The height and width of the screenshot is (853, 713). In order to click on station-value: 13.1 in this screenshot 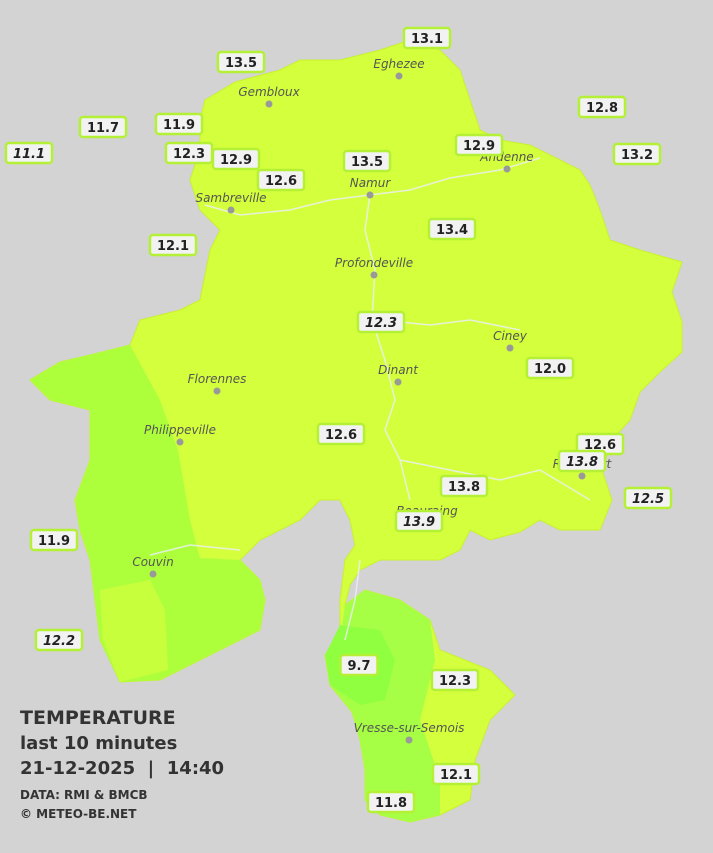, I will do `click(427, 39)`.